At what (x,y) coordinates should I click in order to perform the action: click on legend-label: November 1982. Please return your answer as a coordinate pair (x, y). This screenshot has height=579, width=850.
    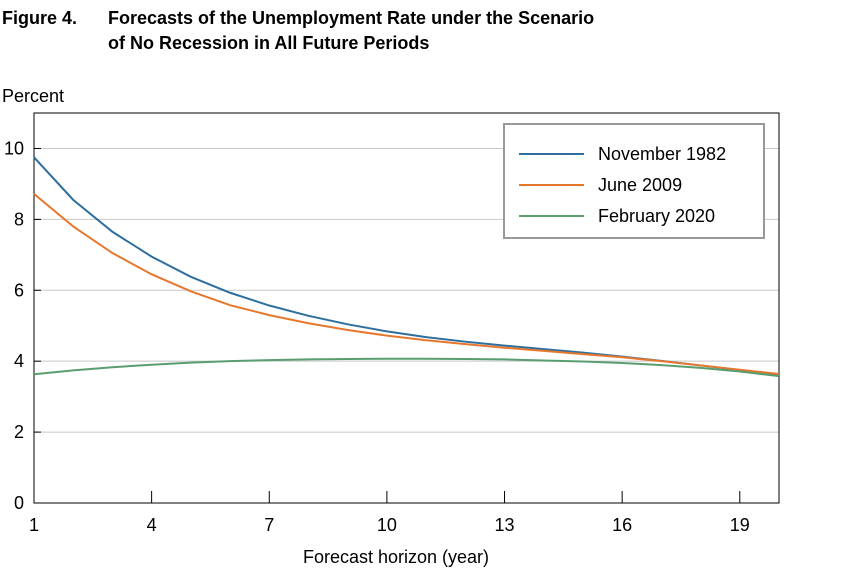
    Looking at the image, I should click on (662, 154).